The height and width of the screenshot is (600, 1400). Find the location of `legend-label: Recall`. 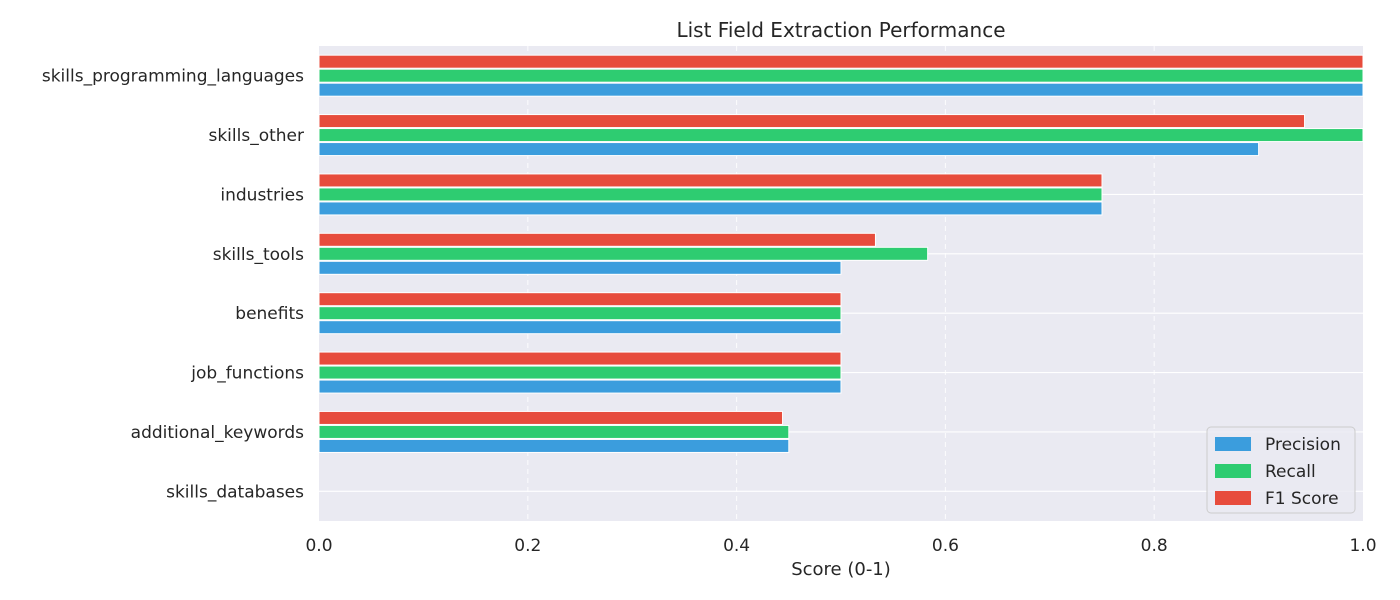

legend-label: Recall is located at coordinates (1290, 472).